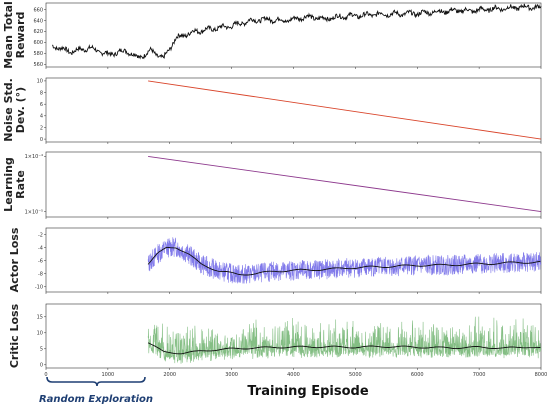 Image resolution: width=550 pixels, height=408 pixels. What do you see at coordinates (417, 375) in the screenshot?
I see `x-tick-label: 6000` at bounding box center [417, 375].